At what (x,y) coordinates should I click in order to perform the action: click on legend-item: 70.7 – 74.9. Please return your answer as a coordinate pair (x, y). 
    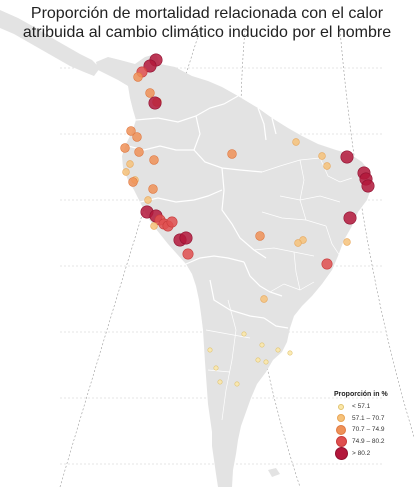
    Looking at the image, I should click on (374, 430).